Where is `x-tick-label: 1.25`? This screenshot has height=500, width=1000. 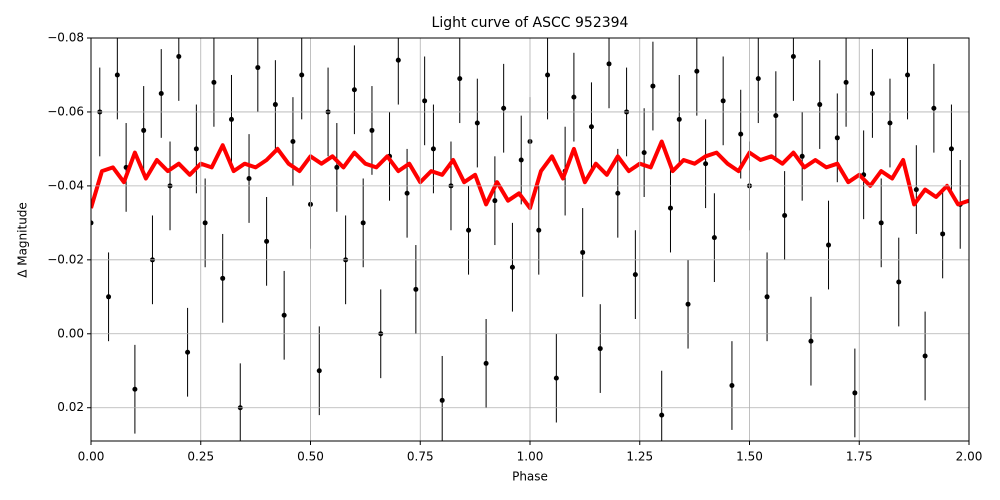 x-tick-label: 1.25 is located at coordinates (639, 457).